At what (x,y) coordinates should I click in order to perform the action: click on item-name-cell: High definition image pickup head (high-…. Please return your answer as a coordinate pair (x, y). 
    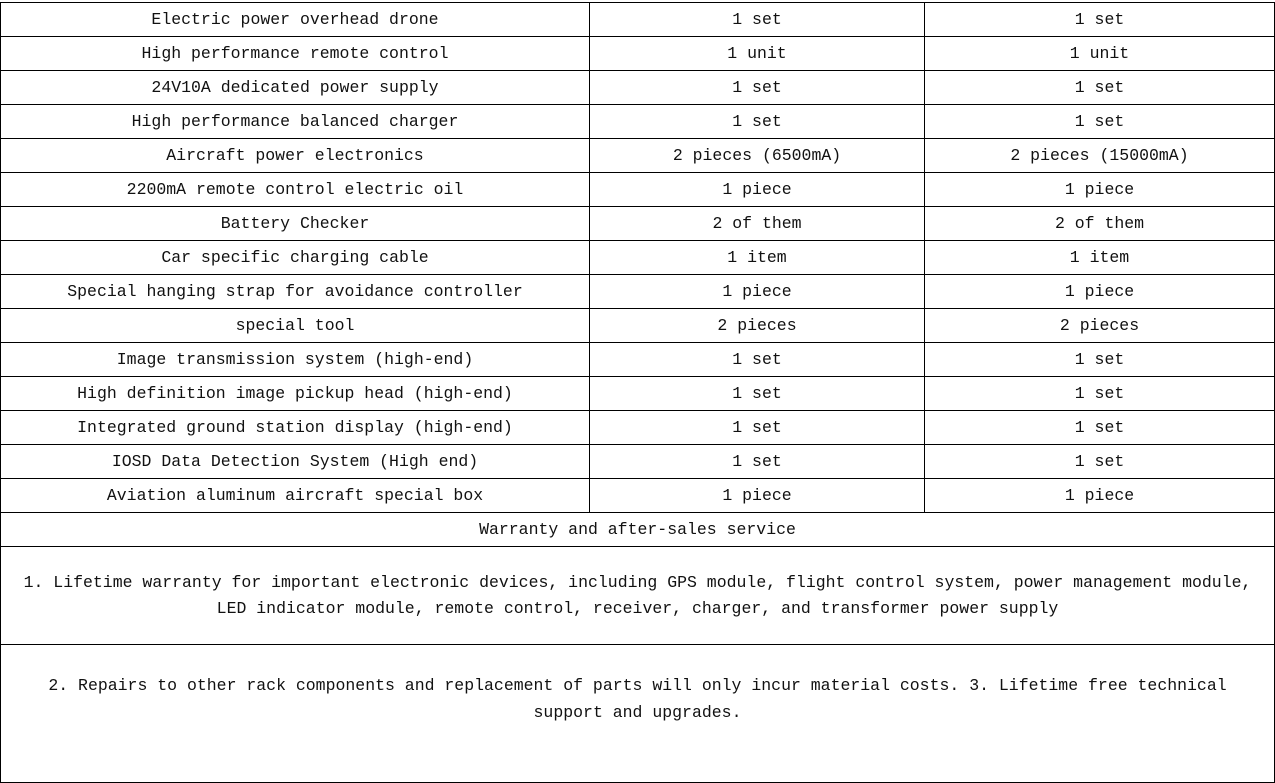
    Looking at the image, I should click on (295, 393).